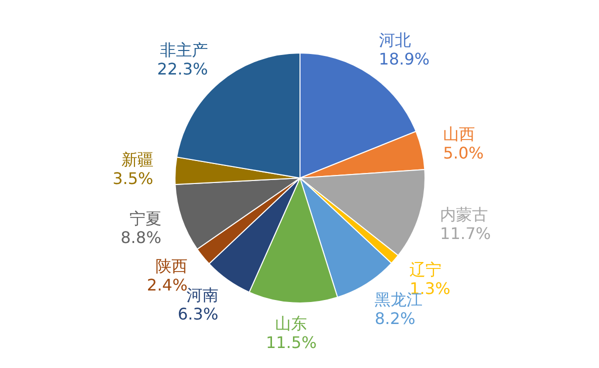 The image size is (599, 368). I want to click on slice-label: 宁夏, so click(145, 218).